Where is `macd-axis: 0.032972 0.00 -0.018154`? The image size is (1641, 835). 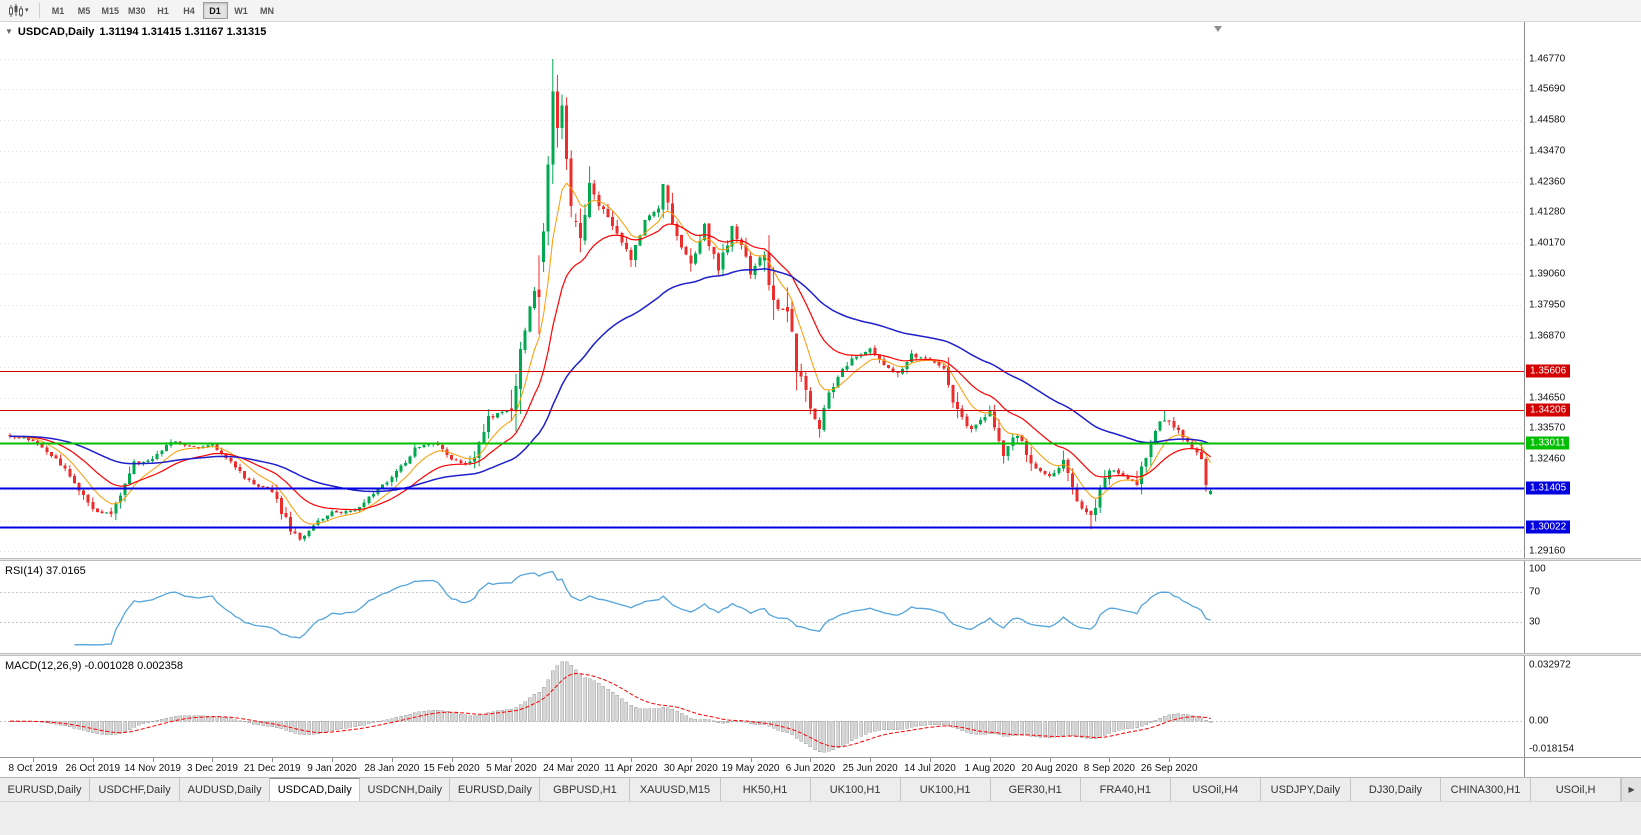 macd-axis: 0.032972 0.00 -0.018154 is located at coordinates (1582, 706).